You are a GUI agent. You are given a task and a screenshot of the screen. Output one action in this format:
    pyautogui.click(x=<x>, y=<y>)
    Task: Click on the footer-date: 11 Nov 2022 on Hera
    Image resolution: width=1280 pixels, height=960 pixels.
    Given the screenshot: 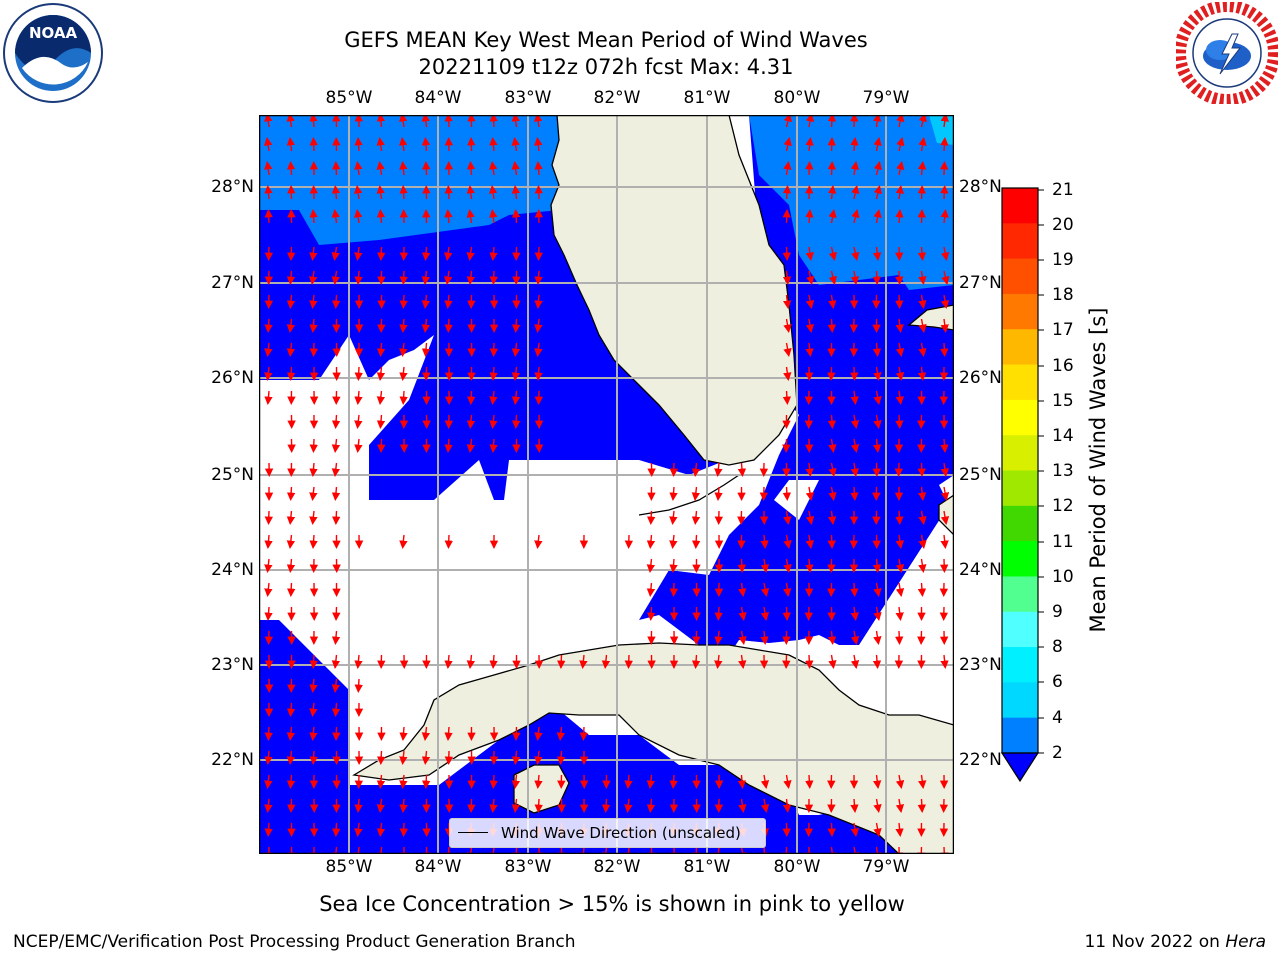 What is the action you would take?
    pyautogui.click(x=1175, y=942)
    